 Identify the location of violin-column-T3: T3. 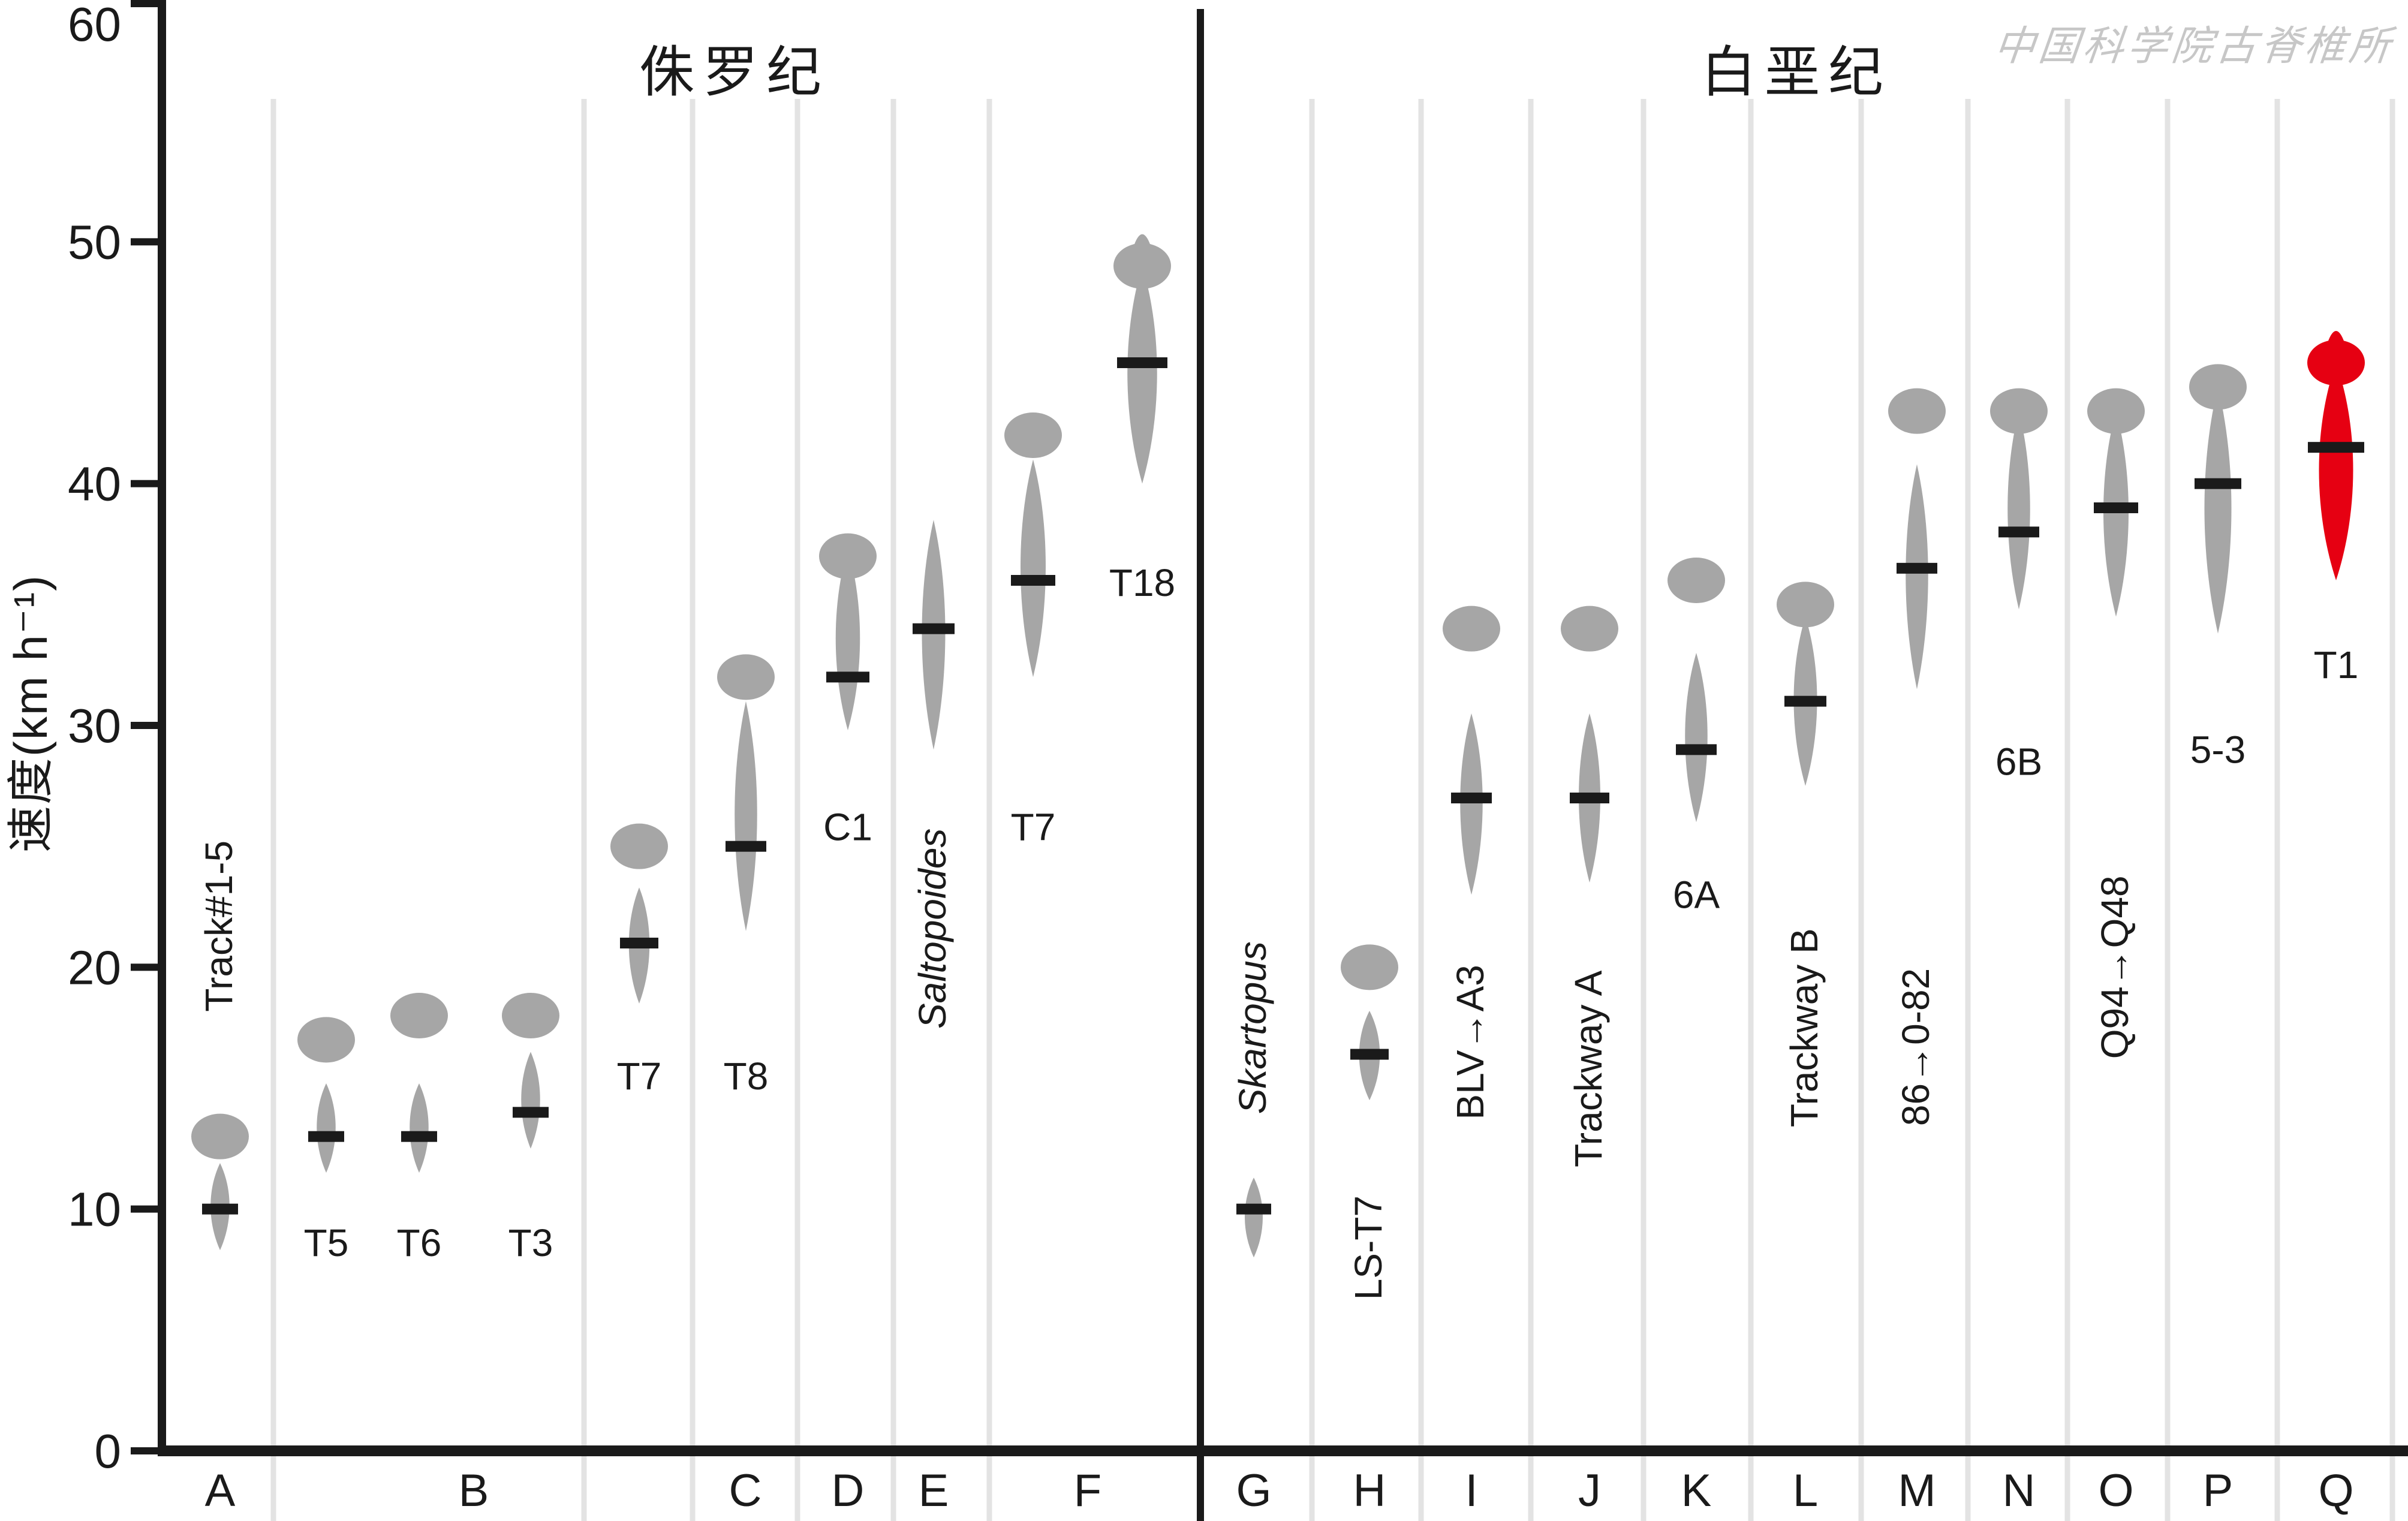
(530, 1128).